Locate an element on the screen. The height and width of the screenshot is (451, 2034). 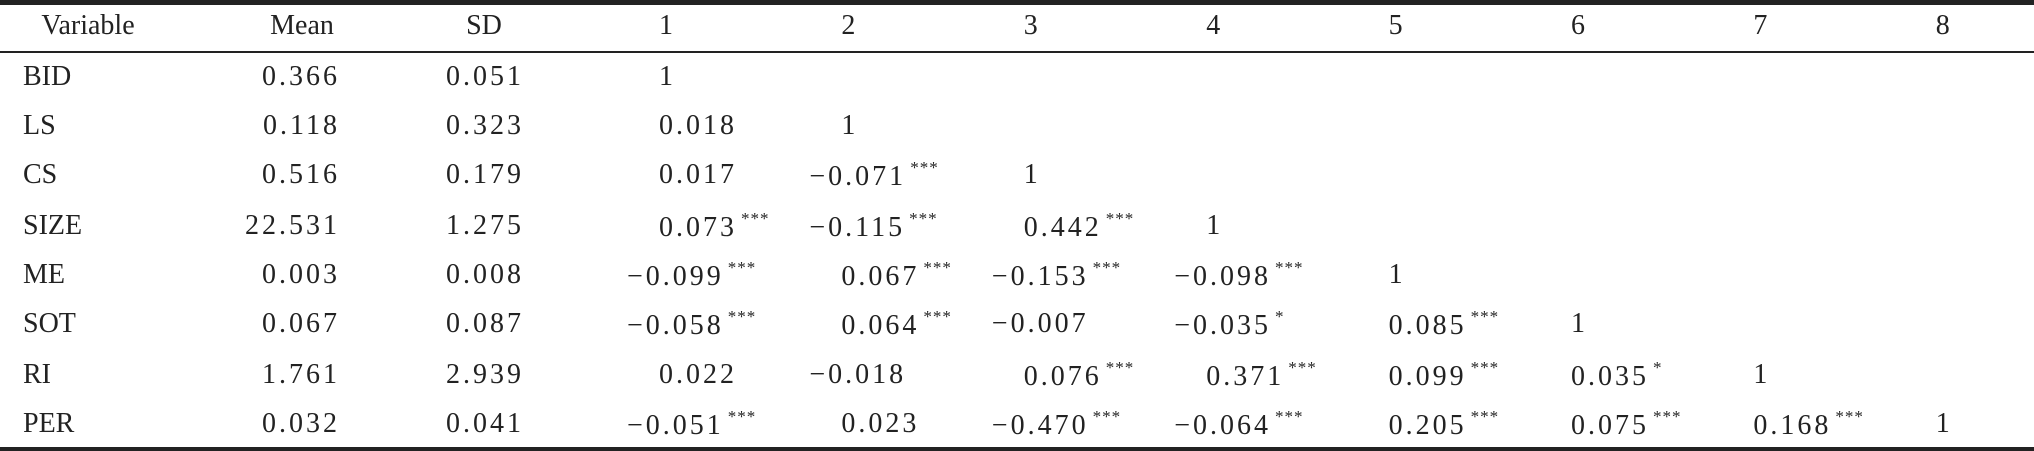
bottom-rule is located at coordinates (1017, 449).